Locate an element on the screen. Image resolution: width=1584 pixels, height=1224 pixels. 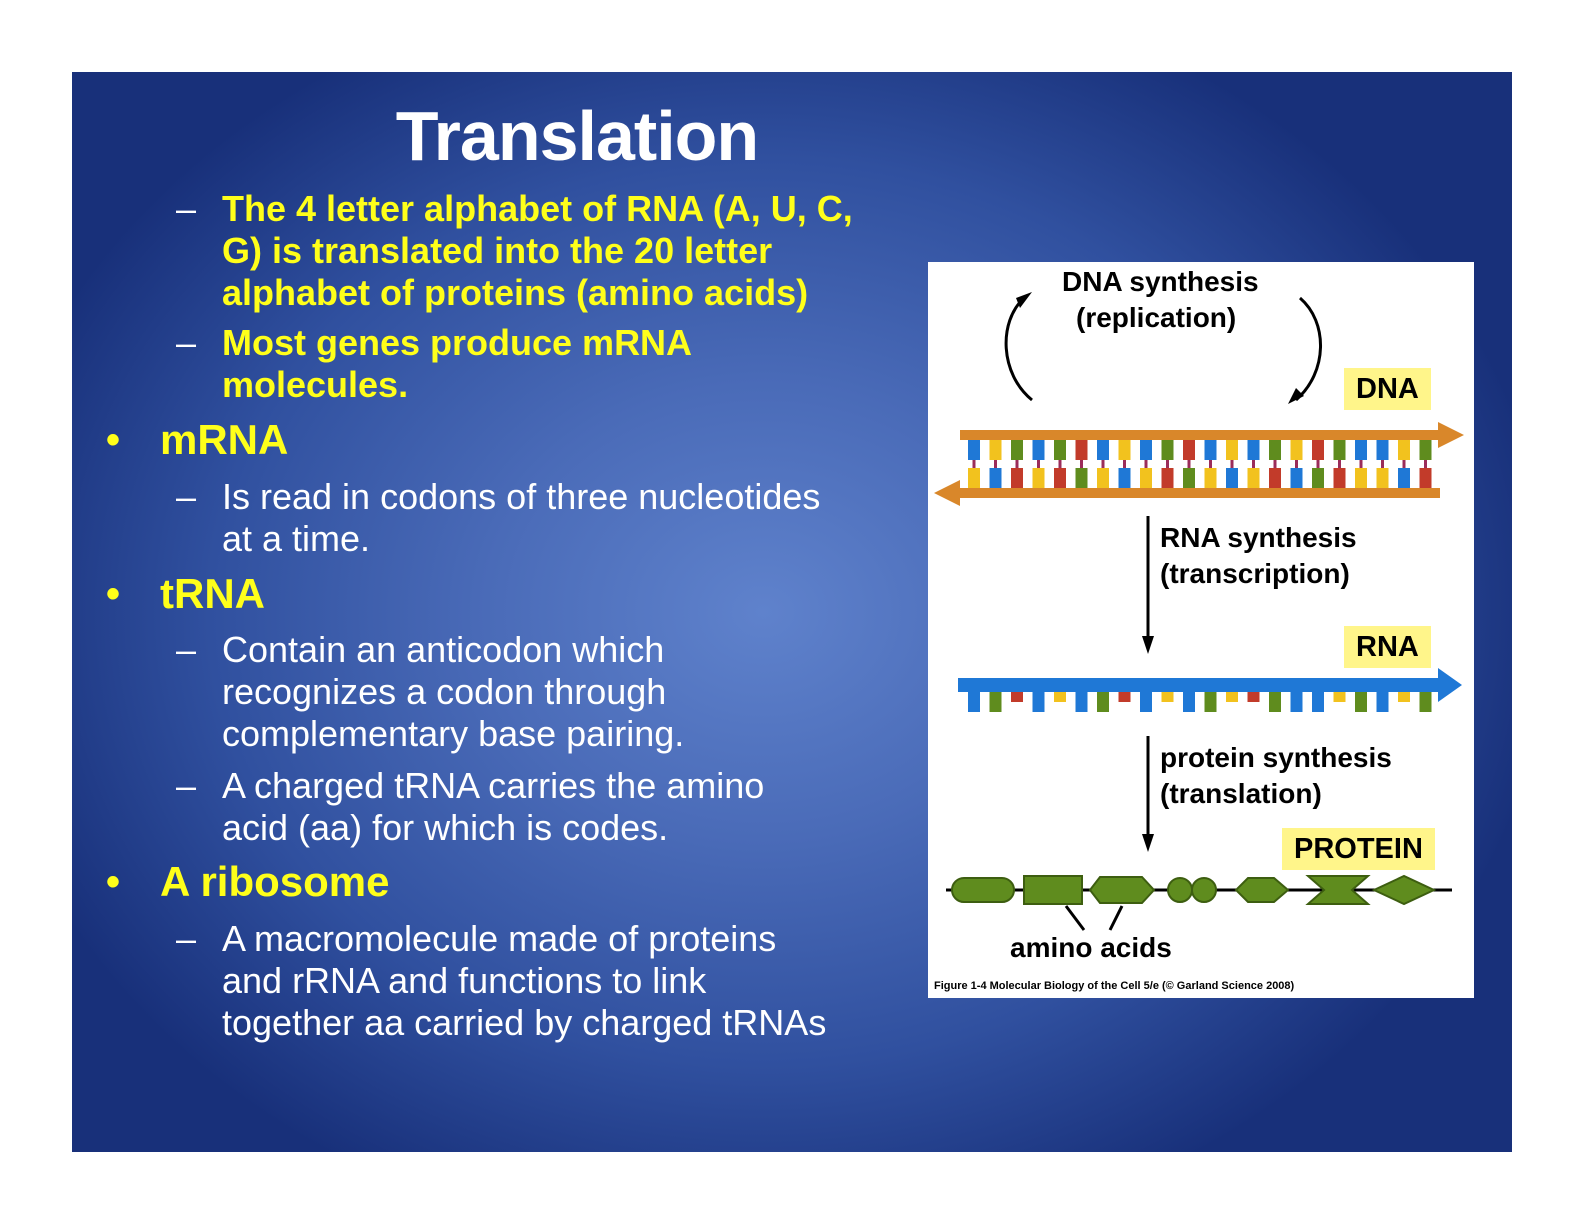
intro-point-2-line-2: molecules. is located at coordinates (315, 384).